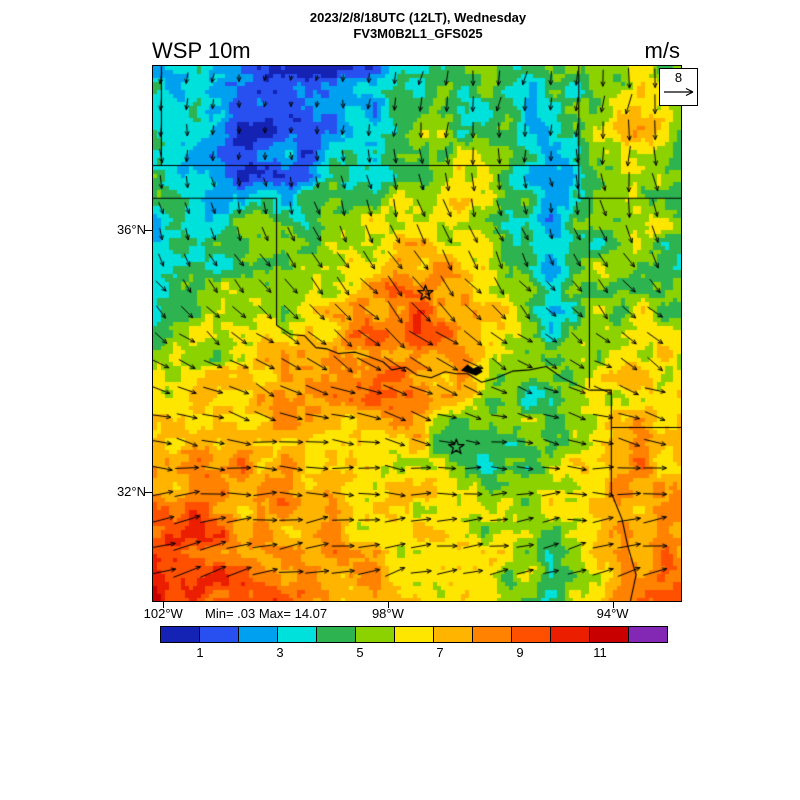  I want to click on colorbar, so click(420, 634).